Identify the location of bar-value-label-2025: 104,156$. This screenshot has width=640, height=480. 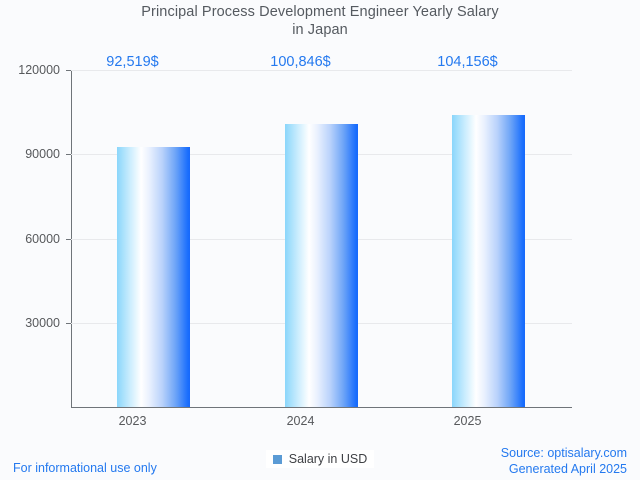
(467, 62).